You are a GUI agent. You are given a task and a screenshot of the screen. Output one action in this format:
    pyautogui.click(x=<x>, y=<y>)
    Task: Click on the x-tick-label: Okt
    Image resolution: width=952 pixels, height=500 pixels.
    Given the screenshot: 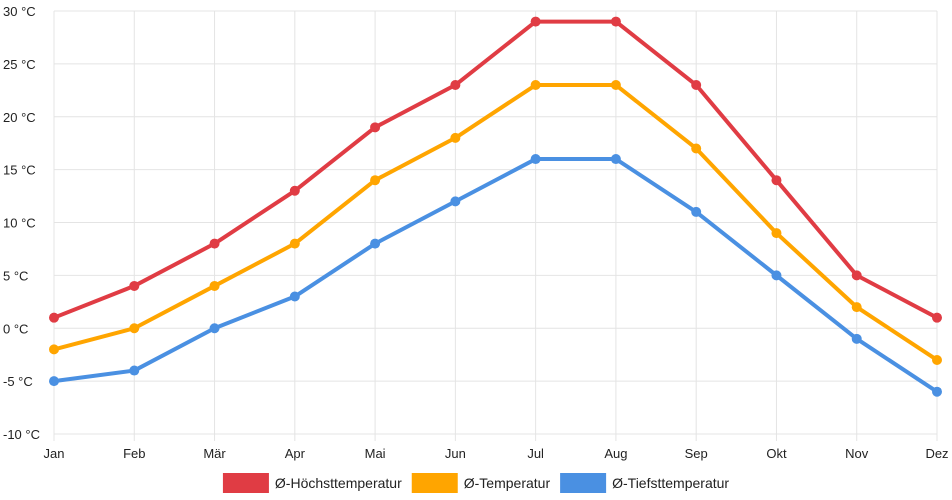 What is the action you would take?
    pyautogui.click(x=776, y=453)
    